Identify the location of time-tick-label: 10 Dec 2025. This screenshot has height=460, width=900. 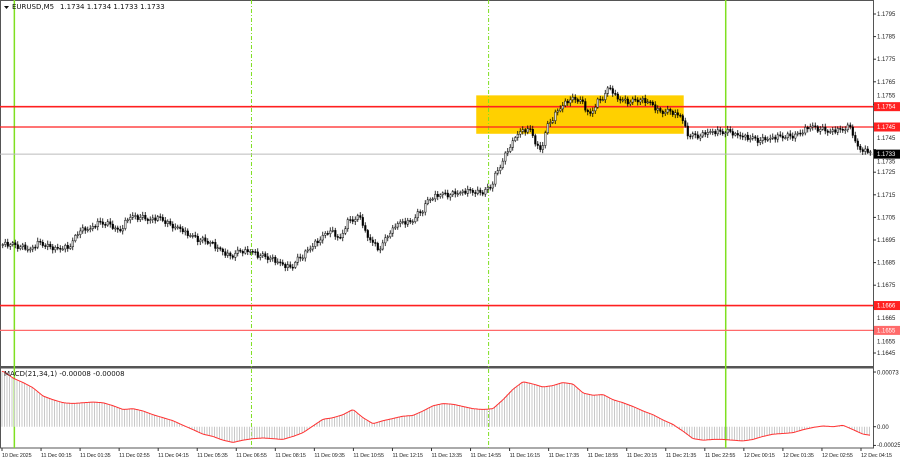
(17, 456).